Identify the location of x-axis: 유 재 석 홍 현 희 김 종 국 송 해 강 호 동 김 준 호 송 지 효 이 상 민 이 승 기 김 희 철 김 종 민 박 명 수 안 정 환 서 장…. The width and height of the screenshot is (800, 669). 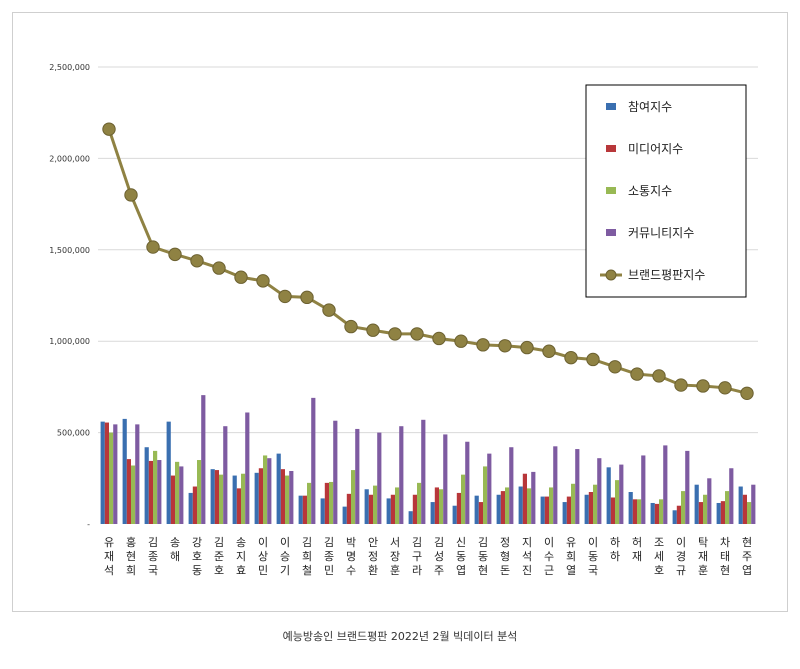
(428, 556).